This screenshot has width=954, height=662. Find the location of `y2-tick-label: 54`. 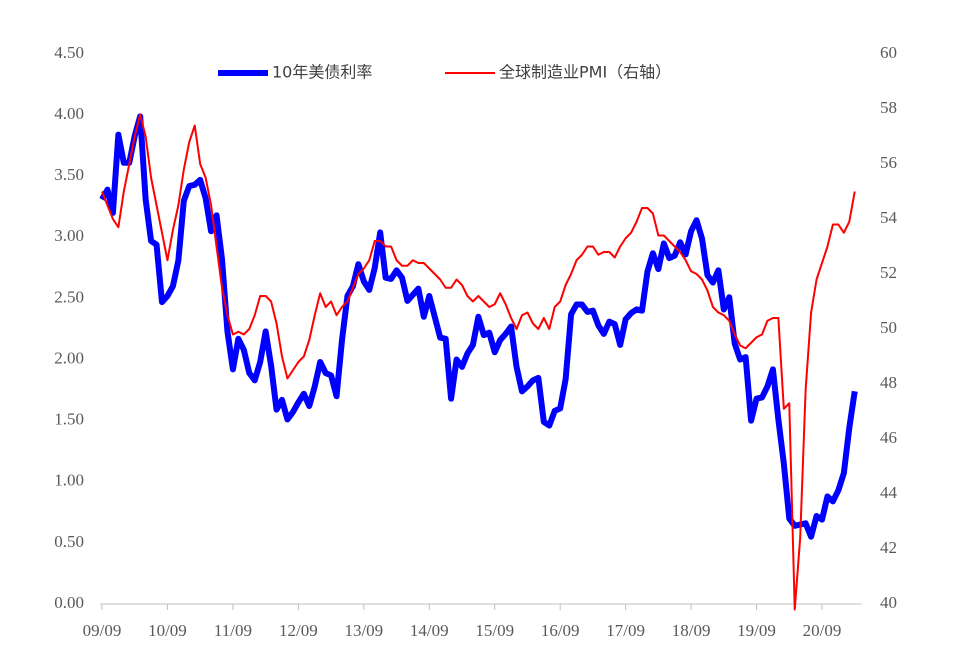

y2-tick-label: 54 is located at coordinates (889, 217).